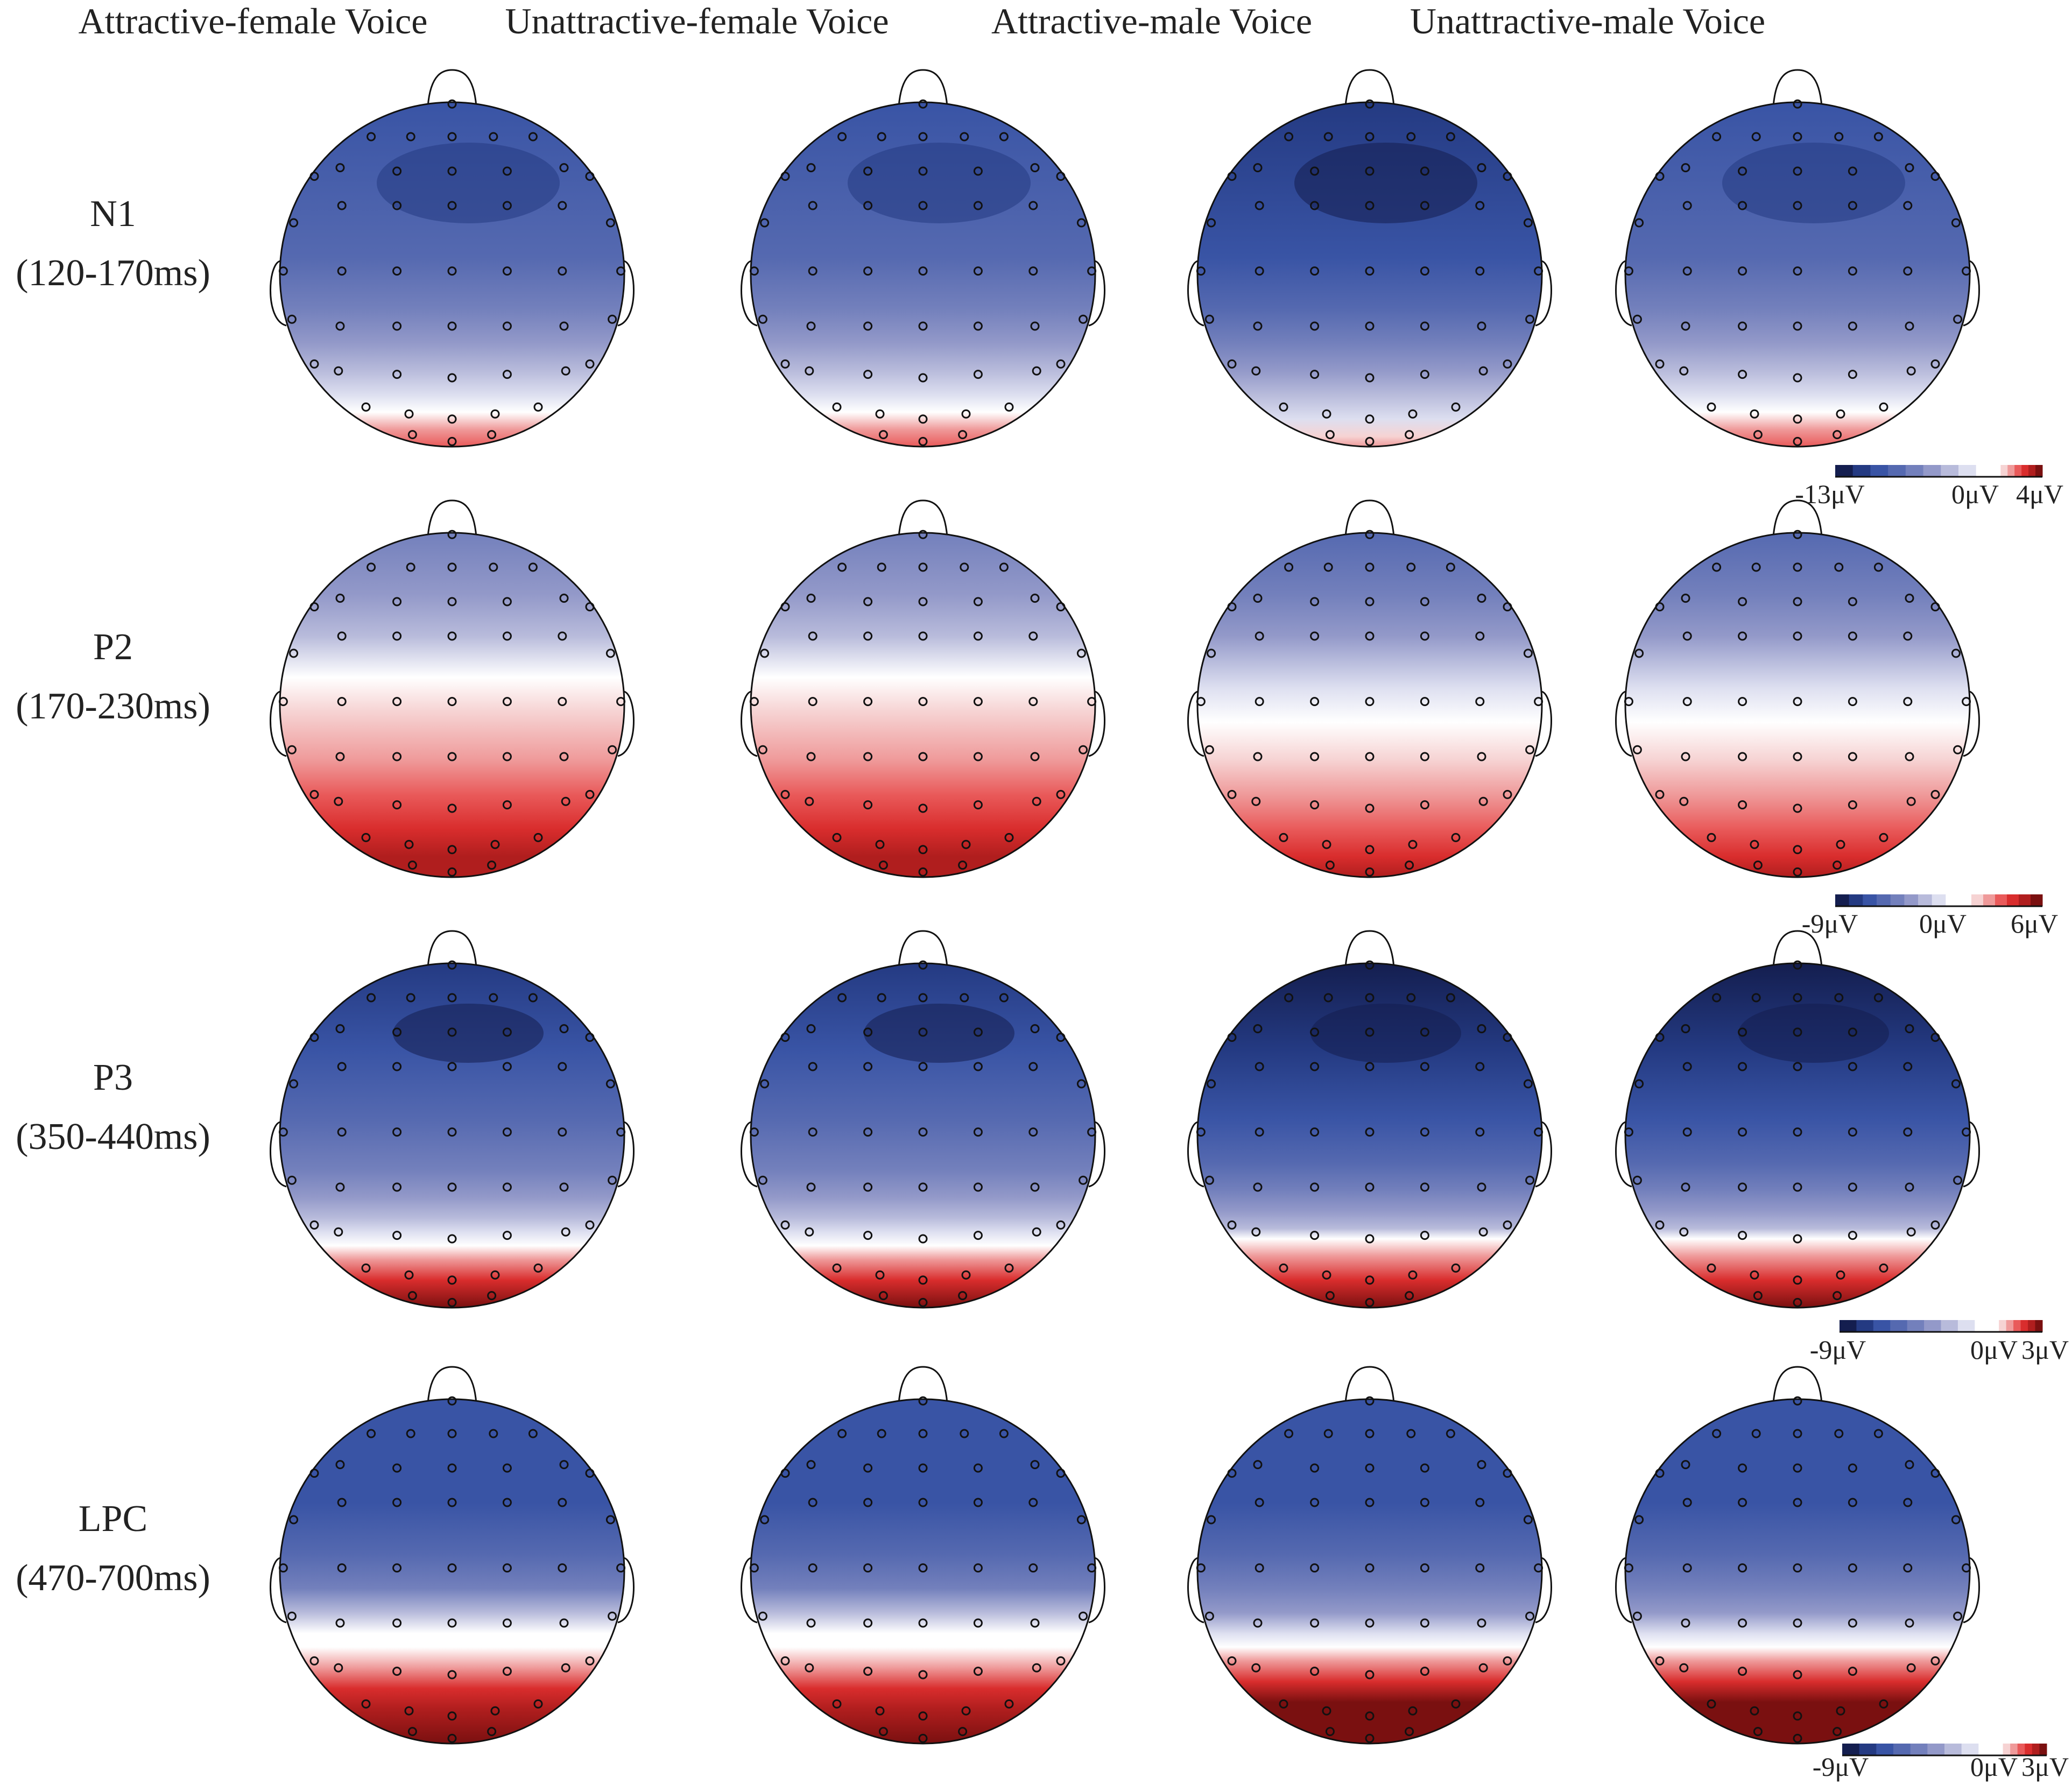 The height and width of the screenshot is (1785, 2072). What do you see at coordinates (113, 706) in the screenshot?
I see `row-window: (170-230ms)` at bounding box center [113, 706].